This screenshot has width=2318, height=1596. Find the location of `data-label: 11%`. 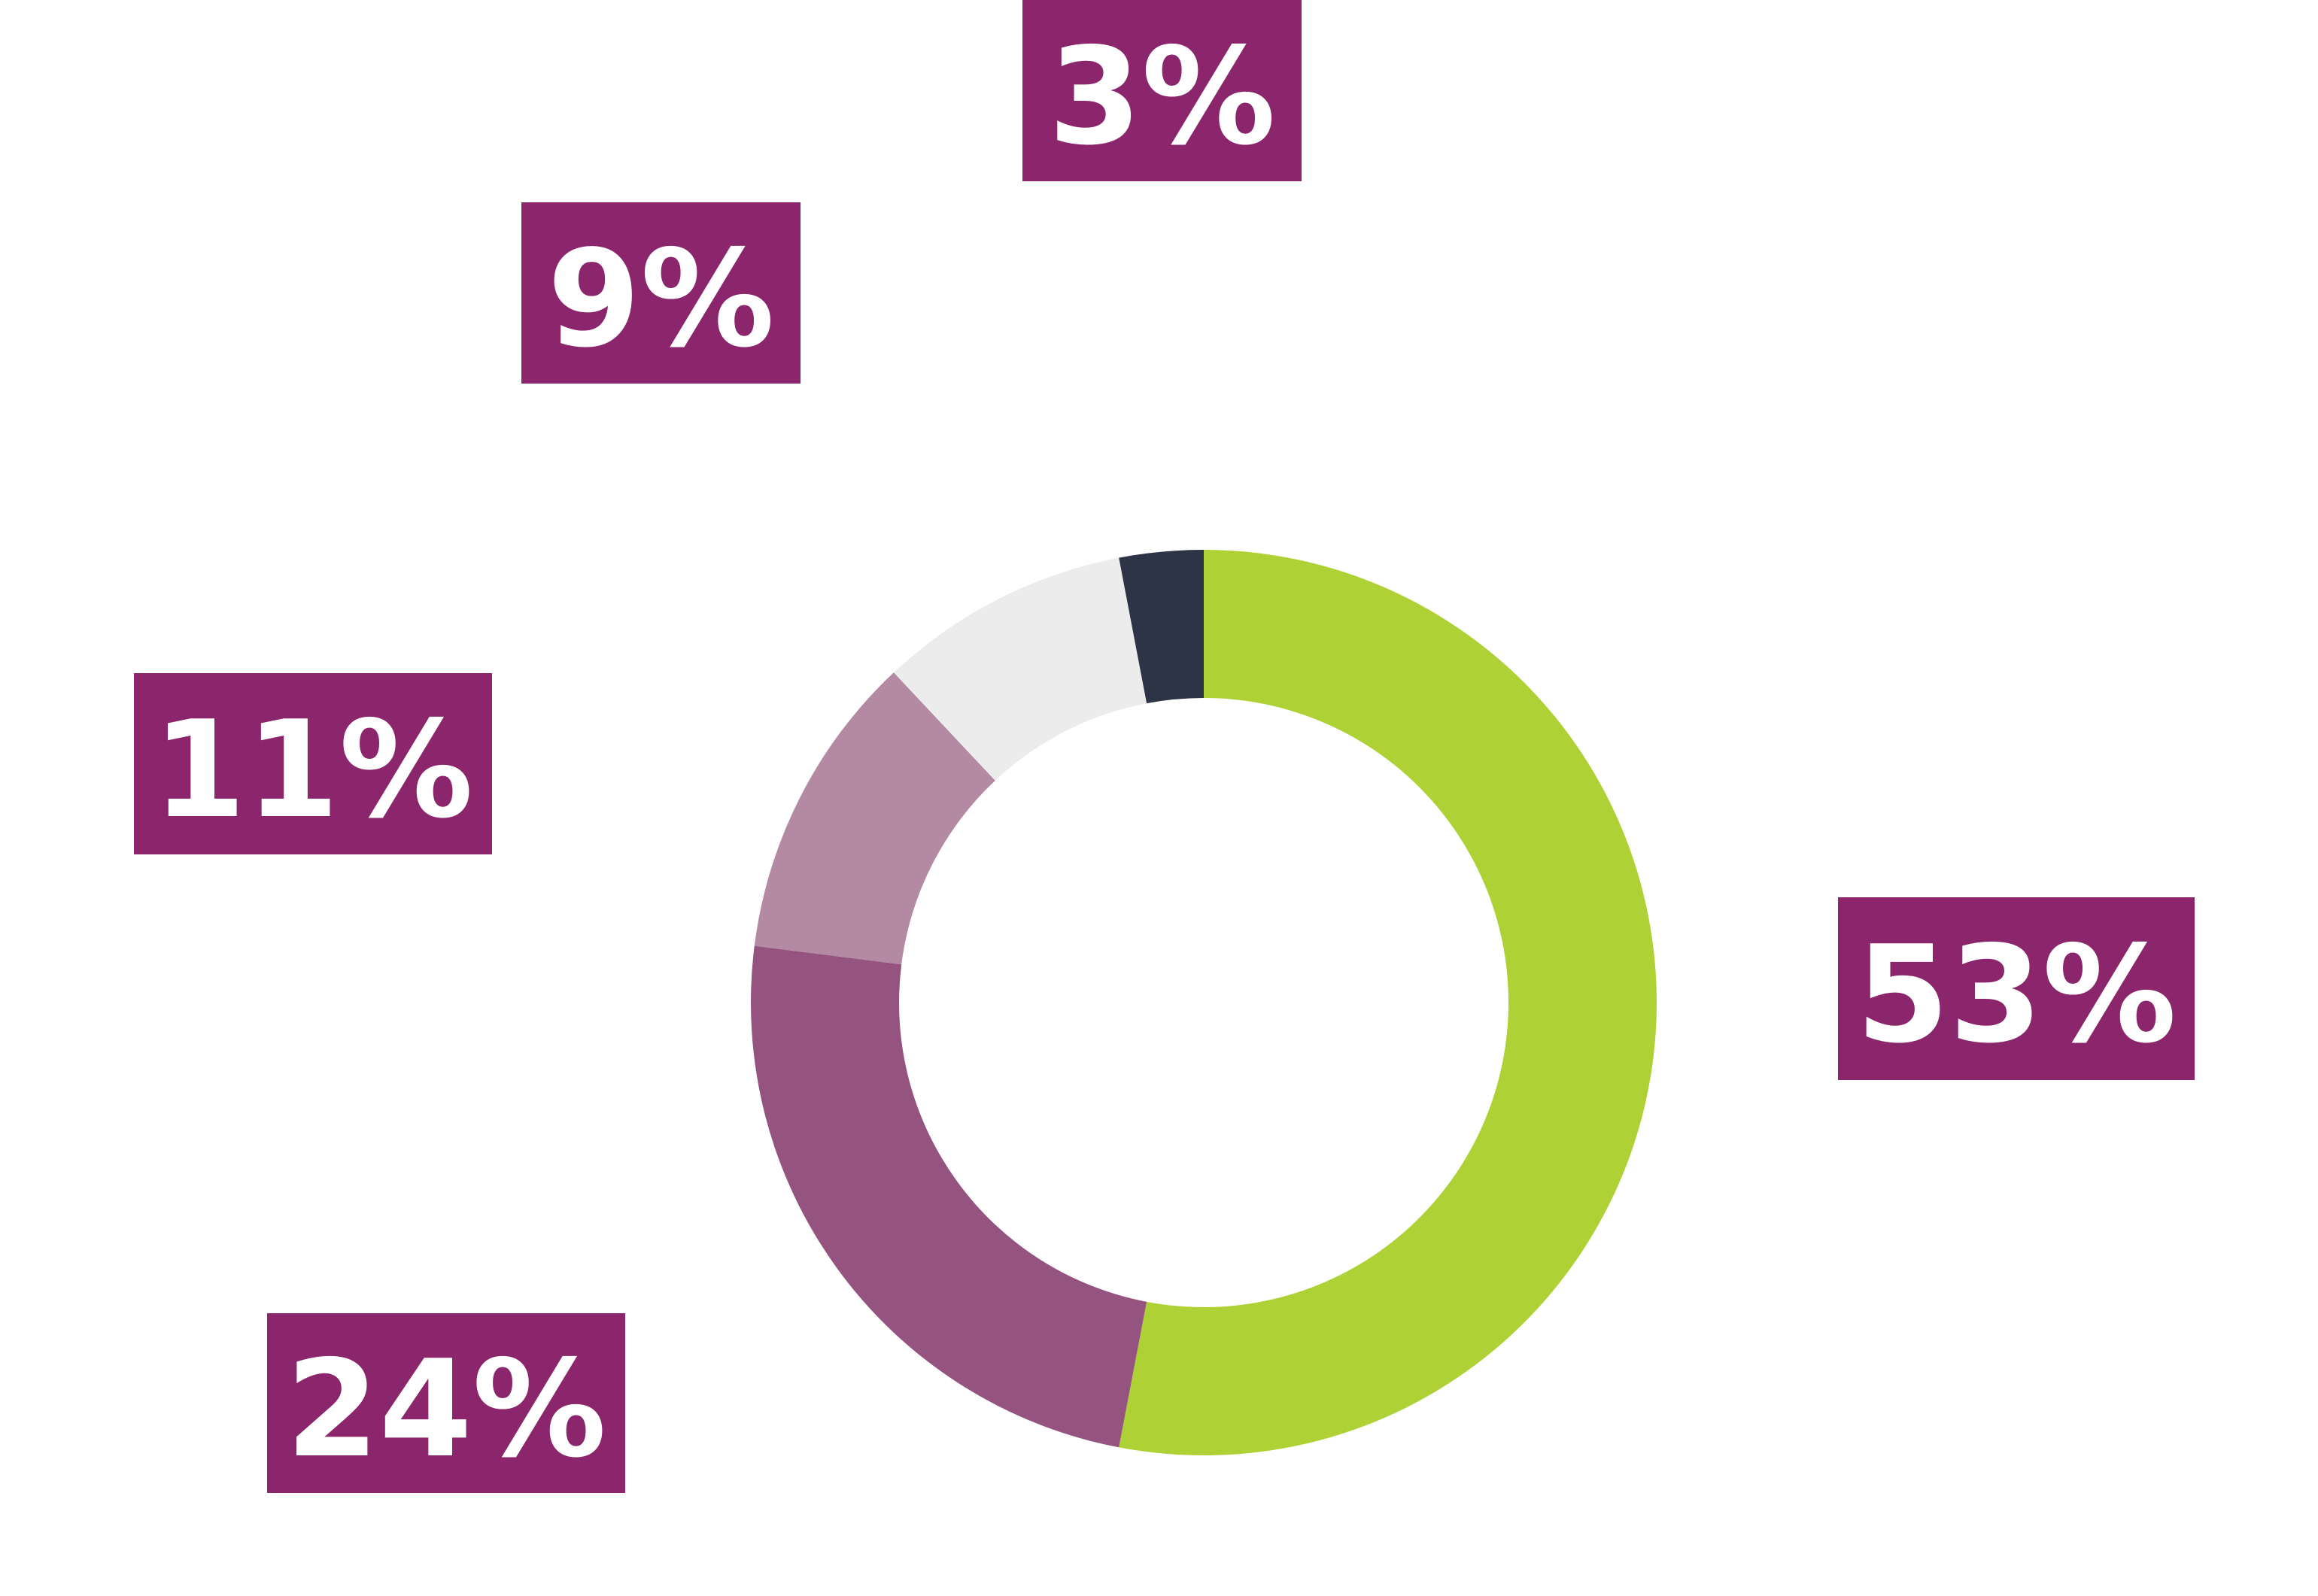

data-label: 11% is located at coordinates (313, 770).